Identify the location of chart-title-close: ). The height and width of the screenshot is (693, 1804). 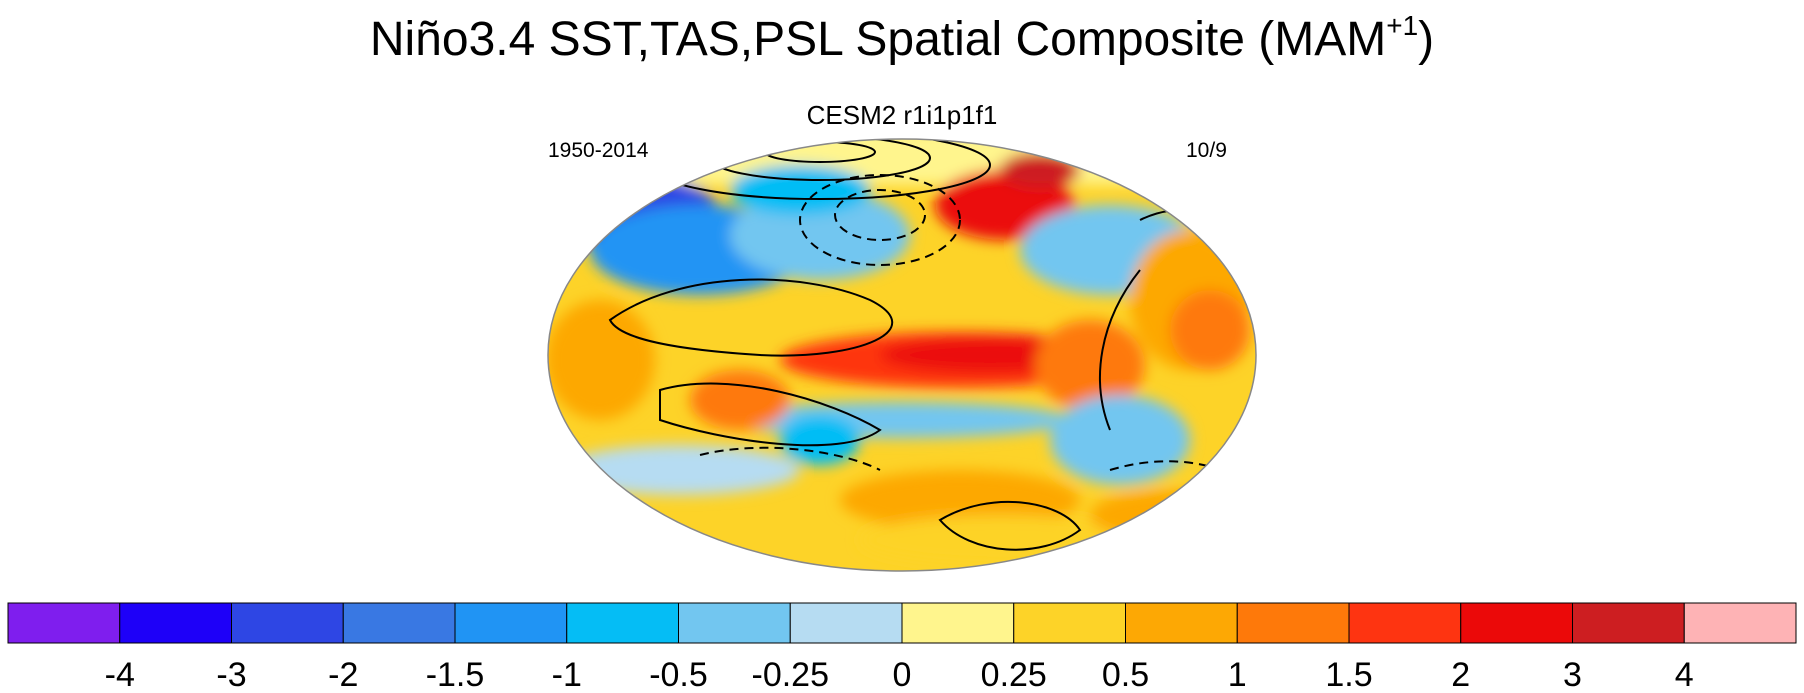
(1426, 39).